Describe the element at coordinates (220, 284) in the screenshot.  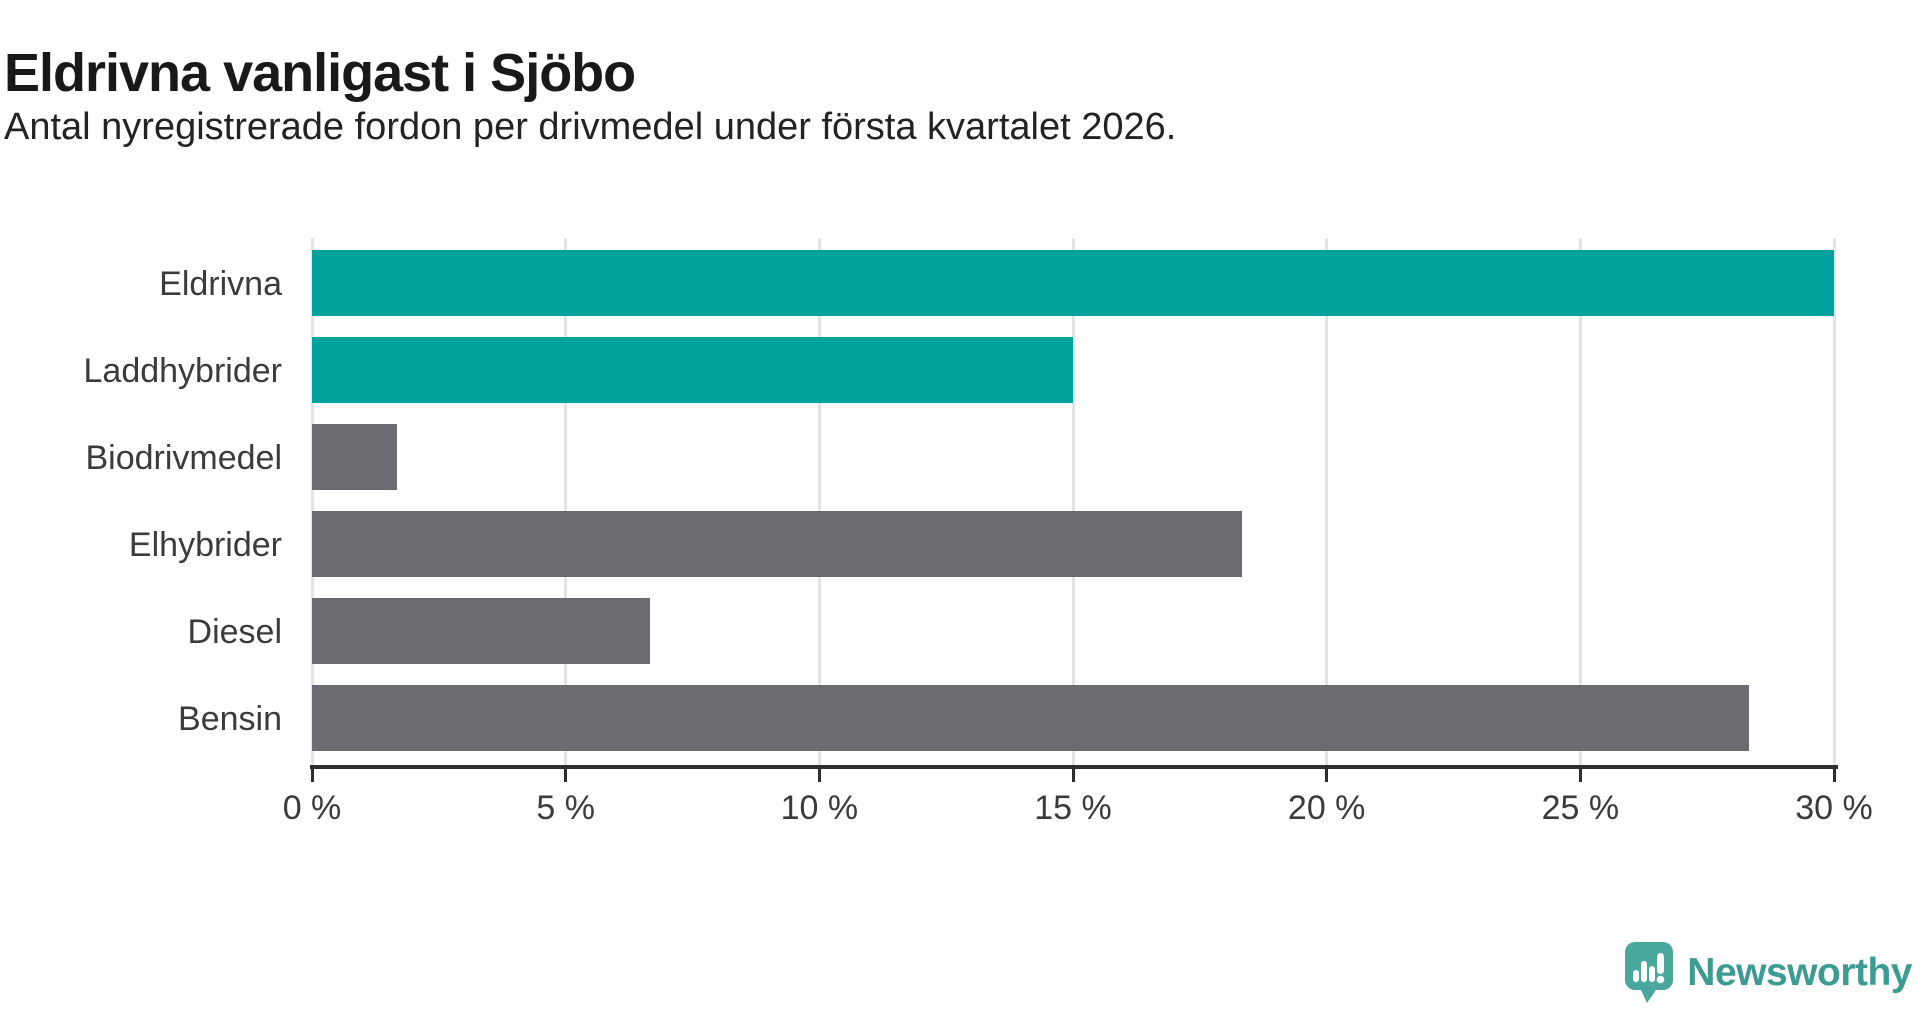
I see `category-label-eldrivna: Eldrivna` at that location.